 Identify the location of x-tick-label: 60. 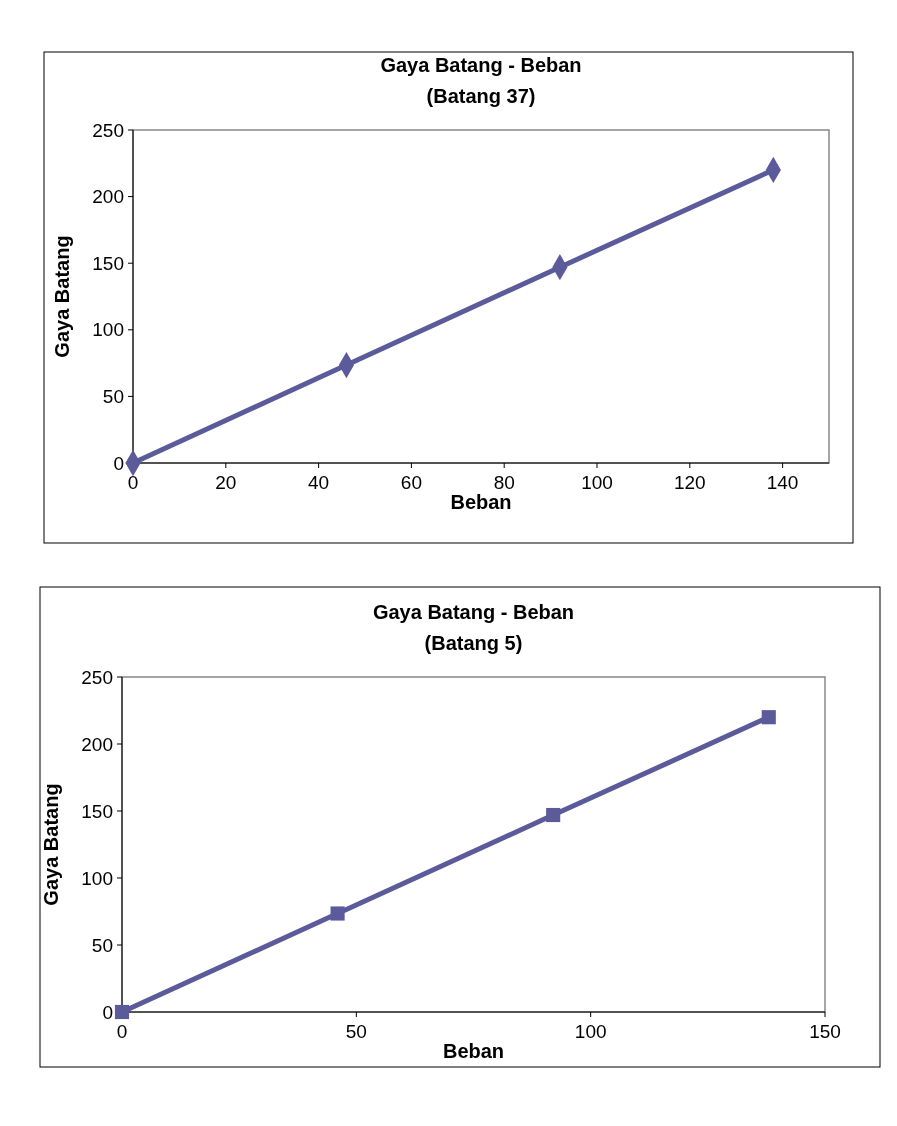
(411, 482).